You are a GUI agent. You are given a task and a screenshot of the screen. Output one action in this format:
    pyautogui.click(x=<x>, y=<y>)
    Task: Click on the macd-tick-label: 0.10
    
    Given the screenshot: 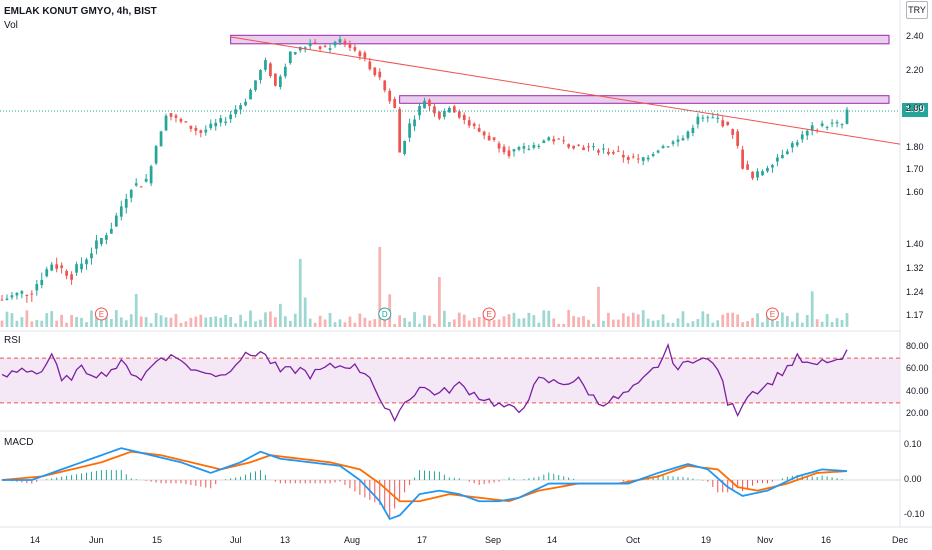 What is the action you would take?
    pyautogui.click(x=913, y=444)
    